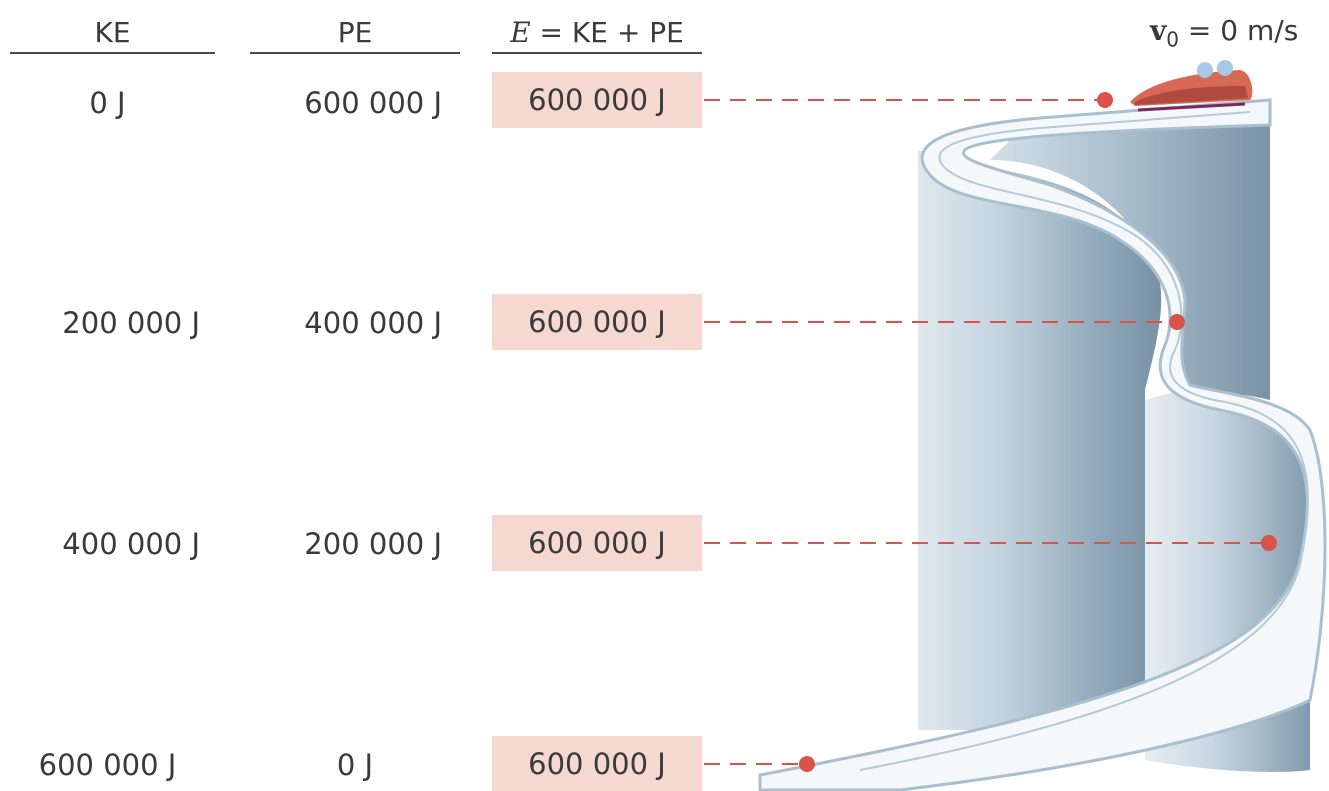 Image resolution: width=1329 pixels, height=791 pixels. Describe the element at coordinates (597, 53) in the screenshot. I see `total-header-rule` at that location.